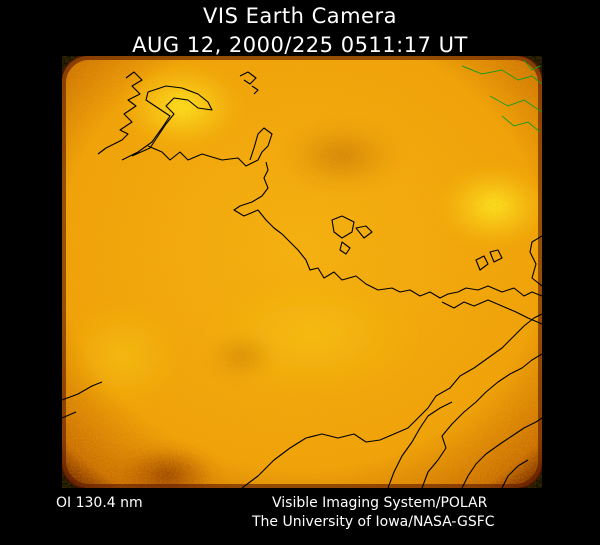  I want to click on wavelength-label: OI 130.4 nm, so click(99, 503).